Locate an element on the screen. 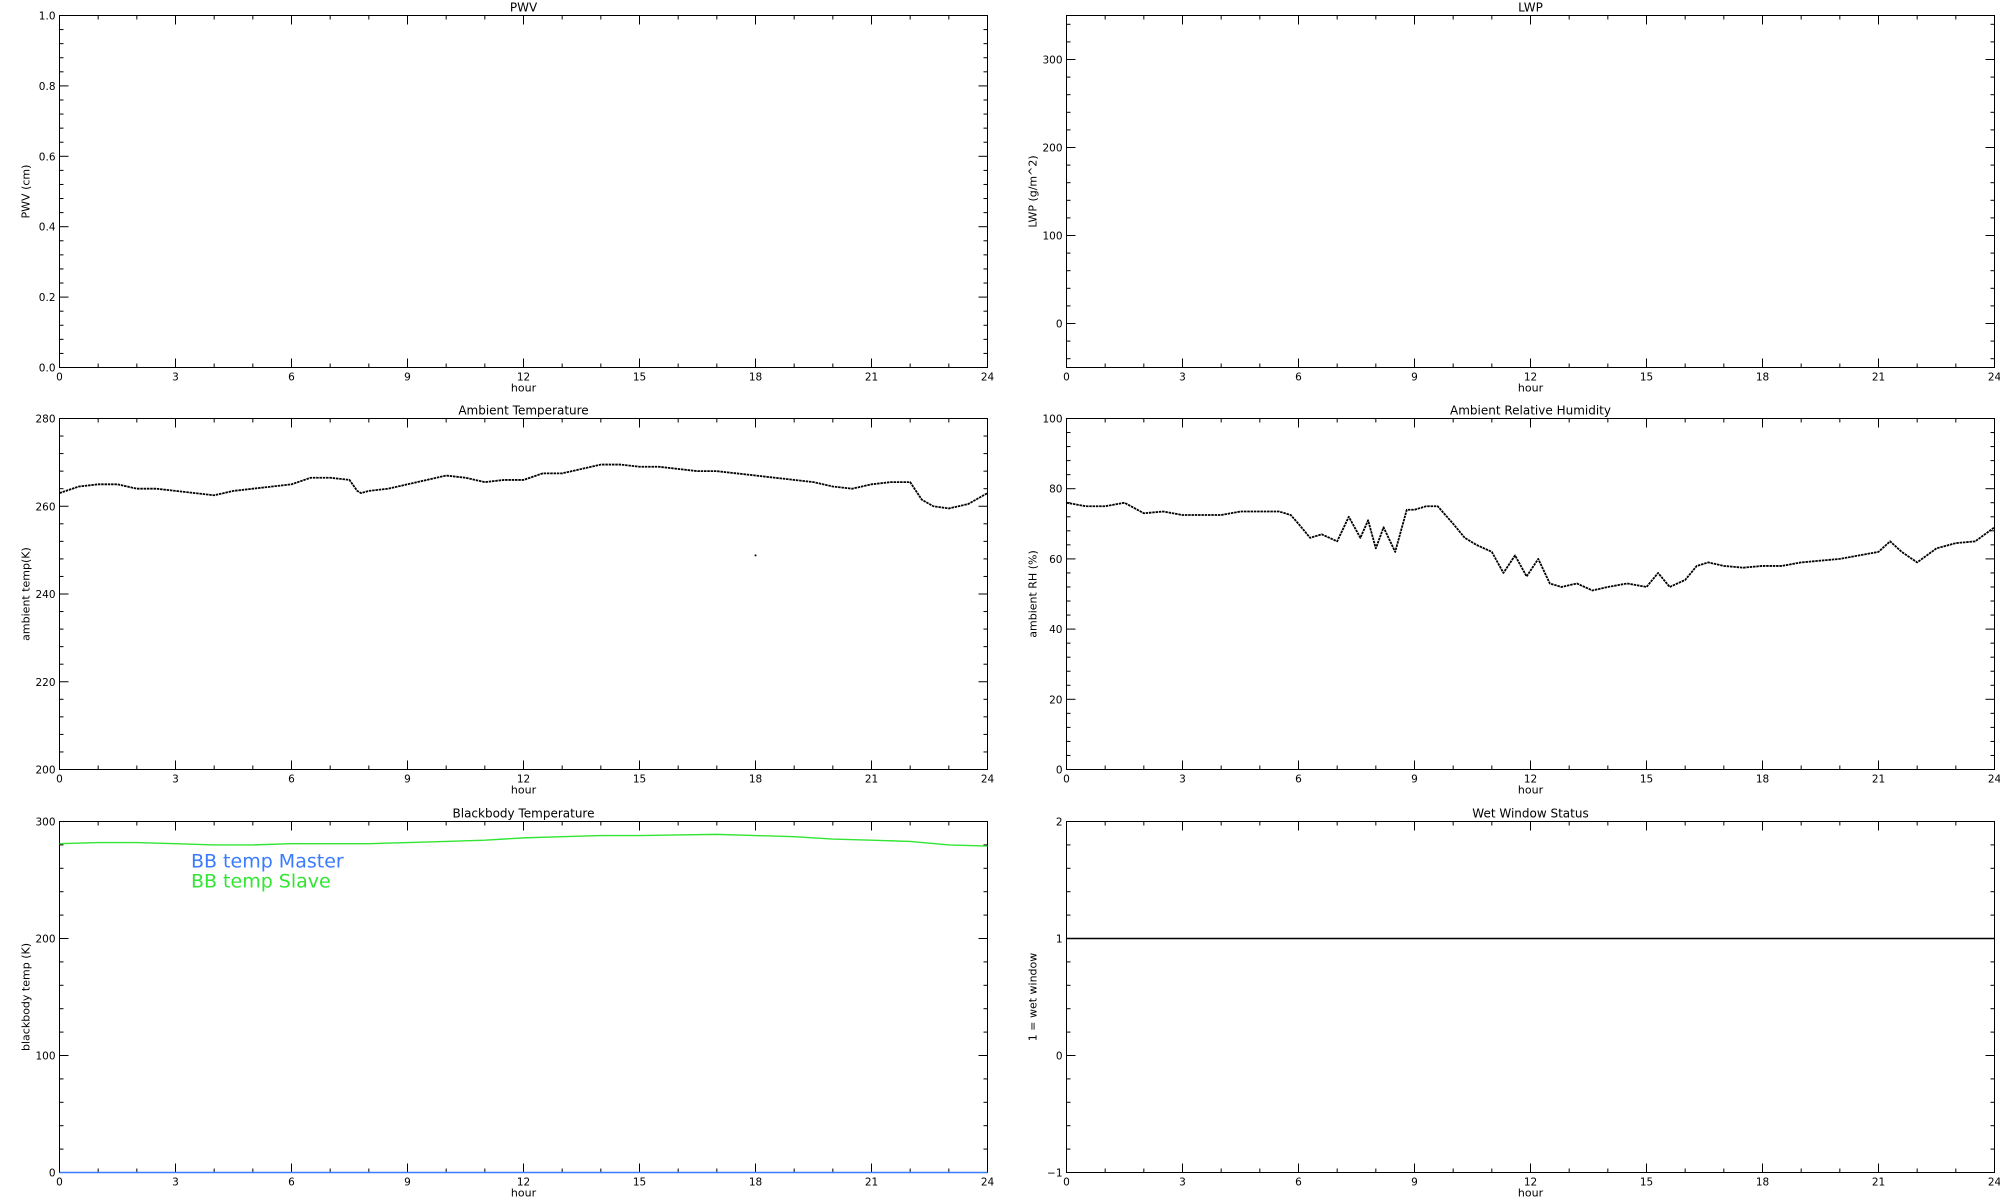  y-tick-label: 280 is located at coordinates (45, 420).